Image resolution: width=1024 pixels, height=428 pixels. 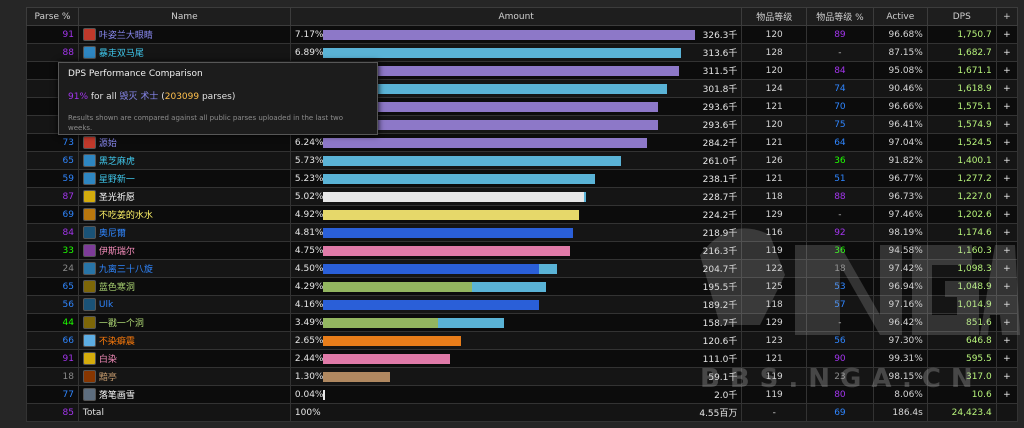 I want to click on player-name-cell: 星野新一, so click(x=184, y=178).